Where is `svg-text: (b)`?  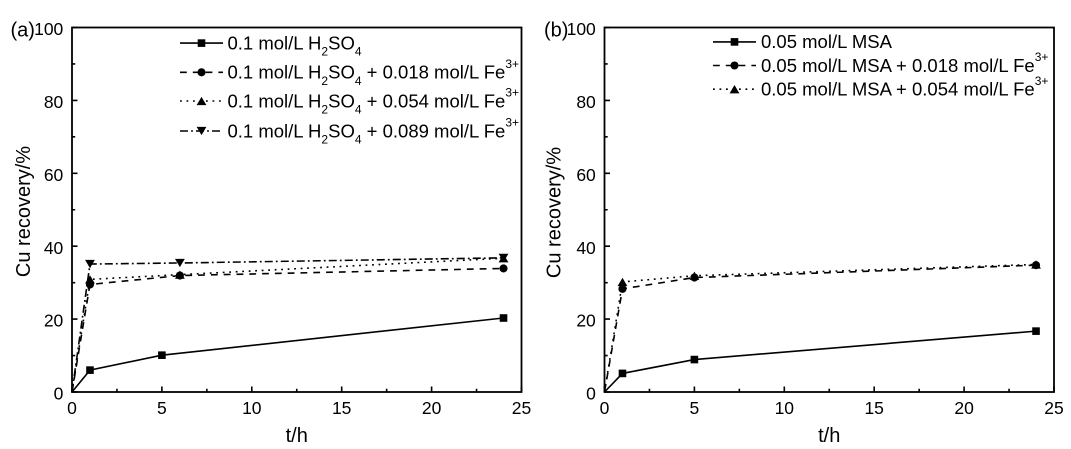 svg-text: (b) is located at coordinates (556, 31).